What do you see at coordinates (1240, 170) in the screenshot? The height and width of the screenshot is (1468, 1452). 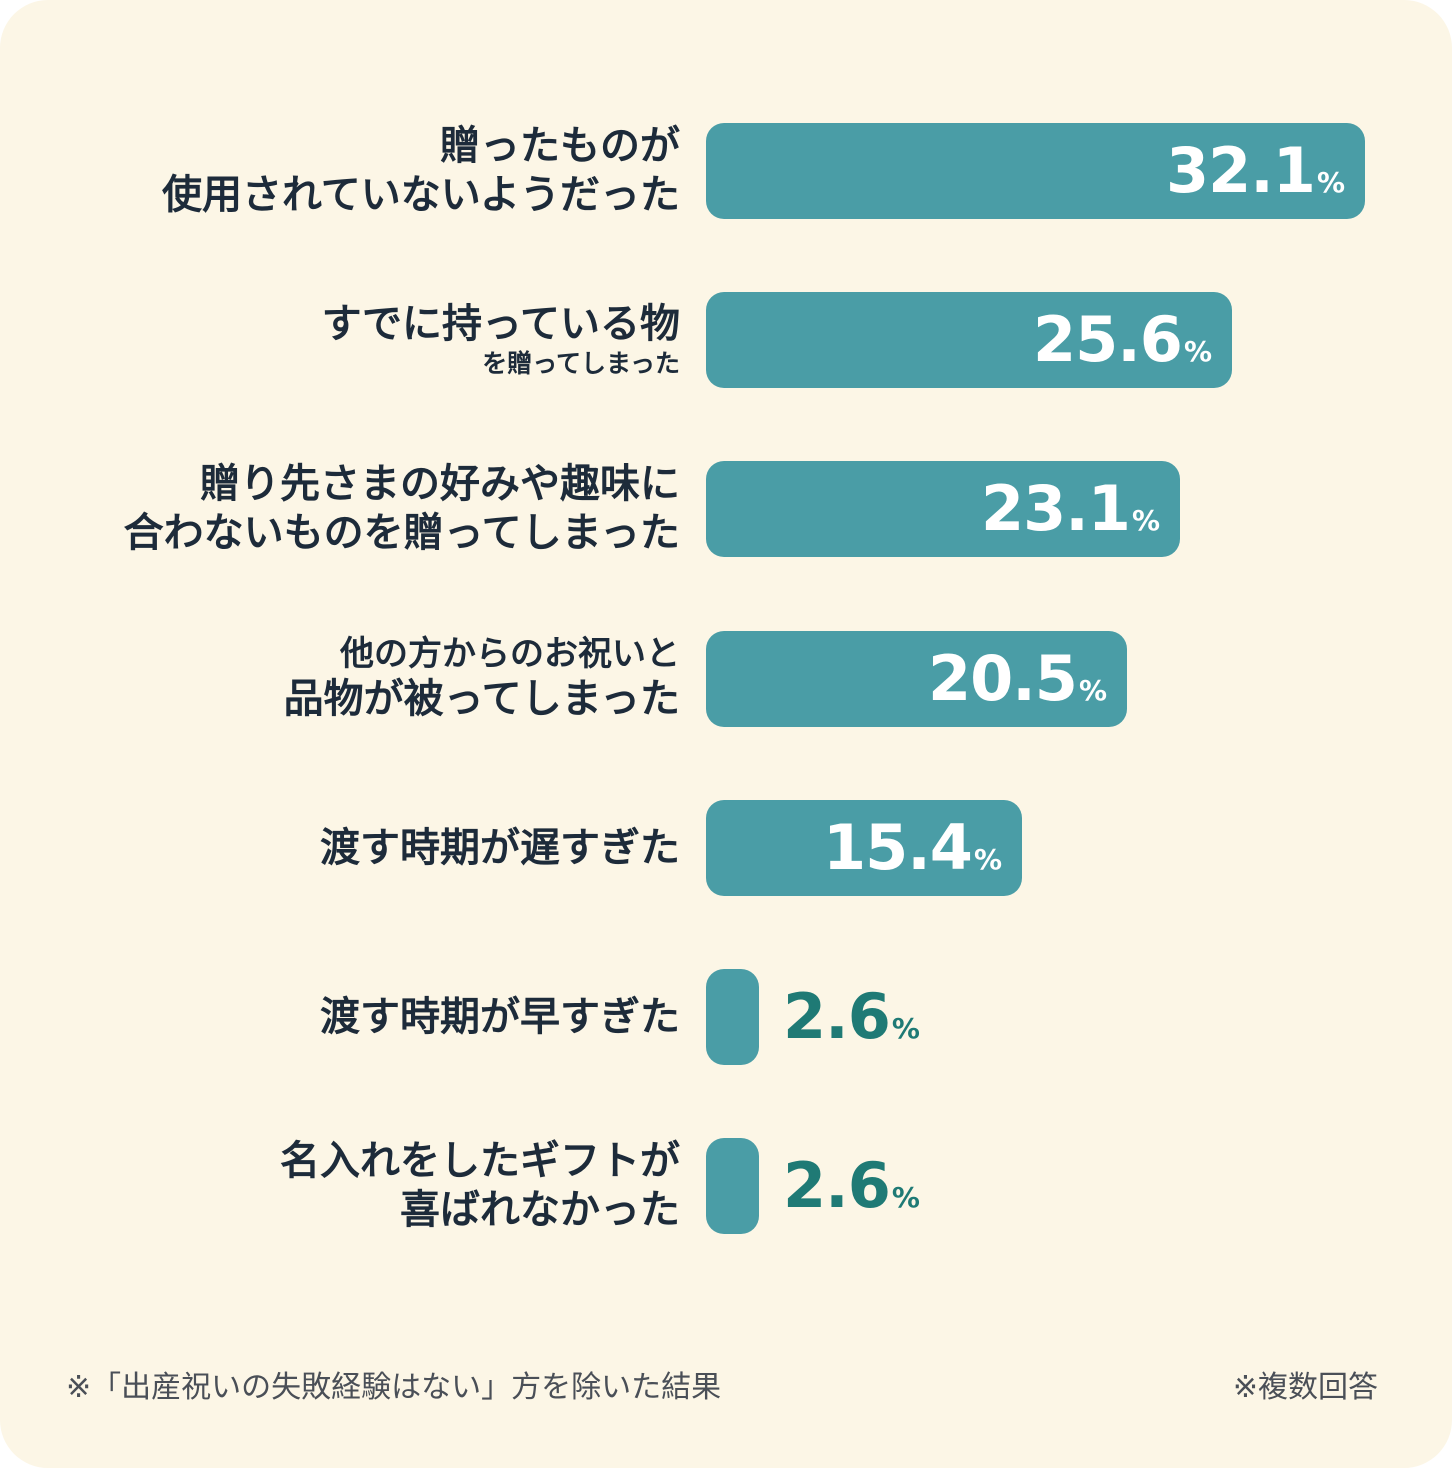 I see `value-number: 32.1` at bounding box center [1240, 170].